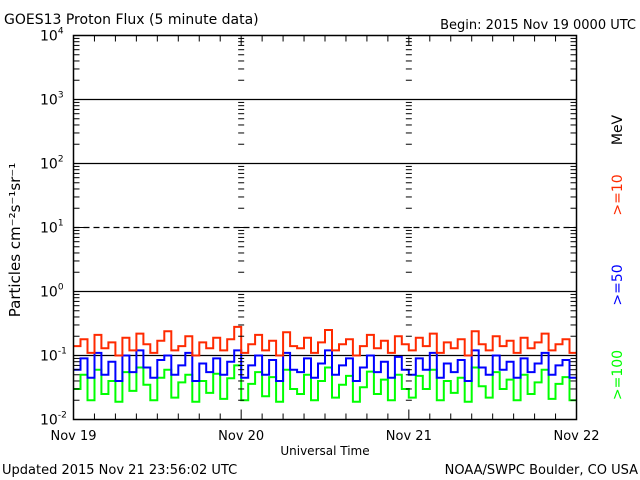 Image resolution: width=640 pixels, height=480 pixels. I want to click on source-credit: NOAA/SWPC Boulder, CO USA, so click(541, 470).